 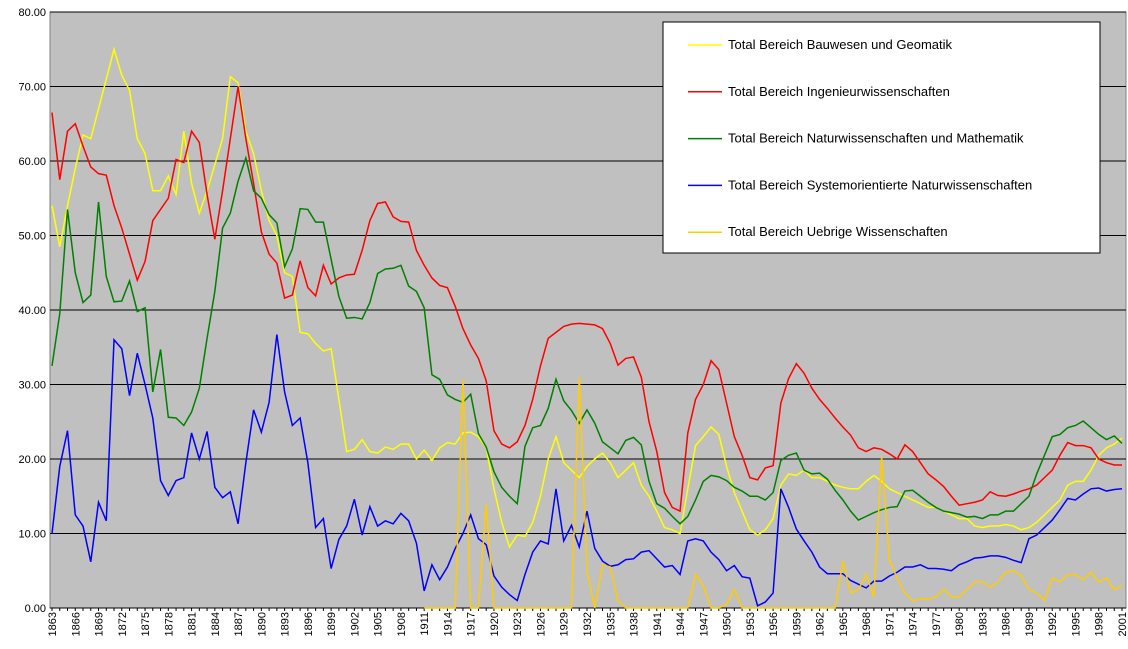 I want to click on y-tick-label: 70.00, so click(x=32, y=88).